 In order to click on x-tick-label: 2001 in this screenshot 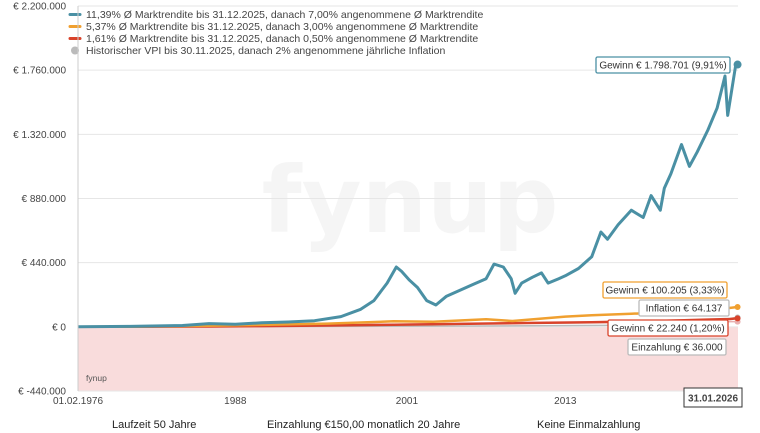, I will do `click(407, 401)`.